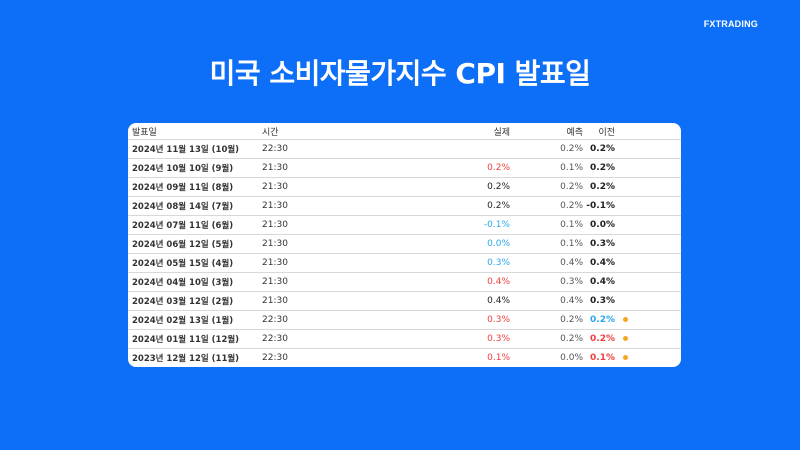 Image resolution: width=800 pixels, height=450 pixels. What do you see at coordinates (648, 131) in the screenshot?
I see `header-dot-spacer` at bounding box center [648, 131].